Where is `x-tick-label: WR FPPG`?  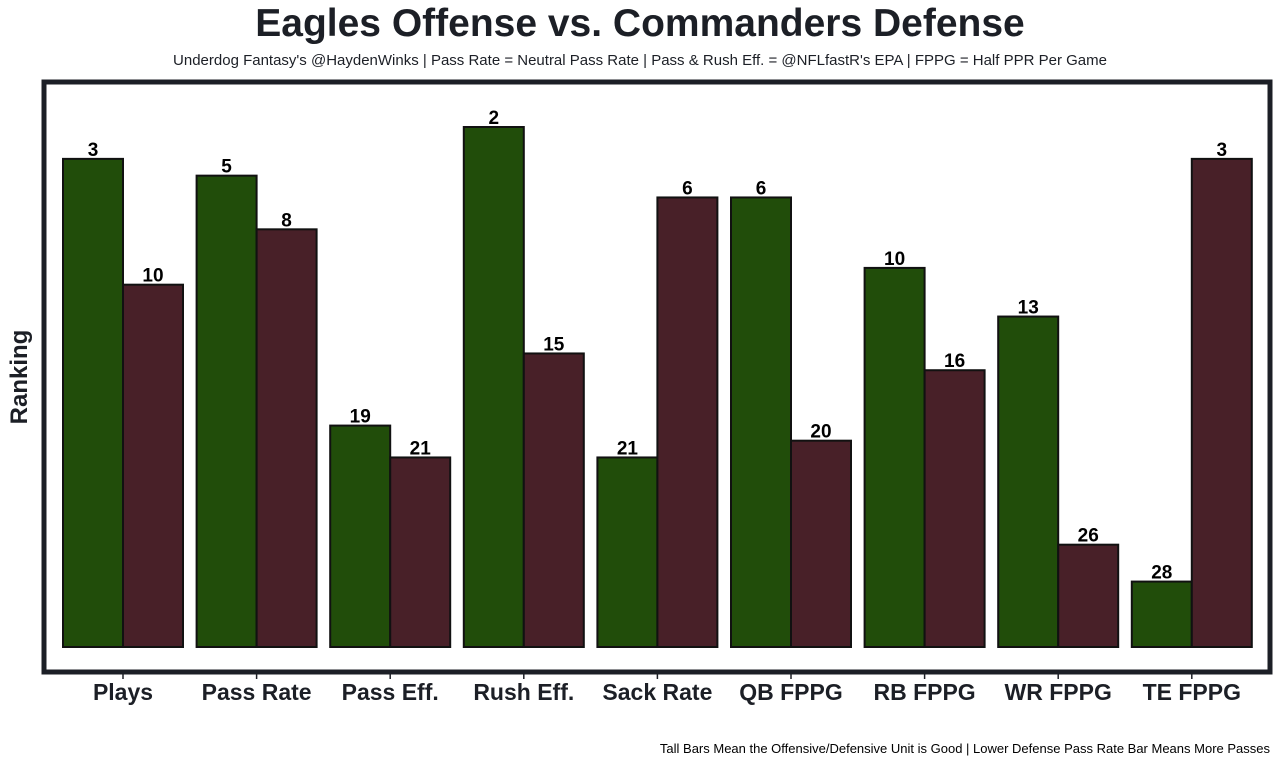 x-tick-label: WR FPPG is located at coordinates (1058, 692).